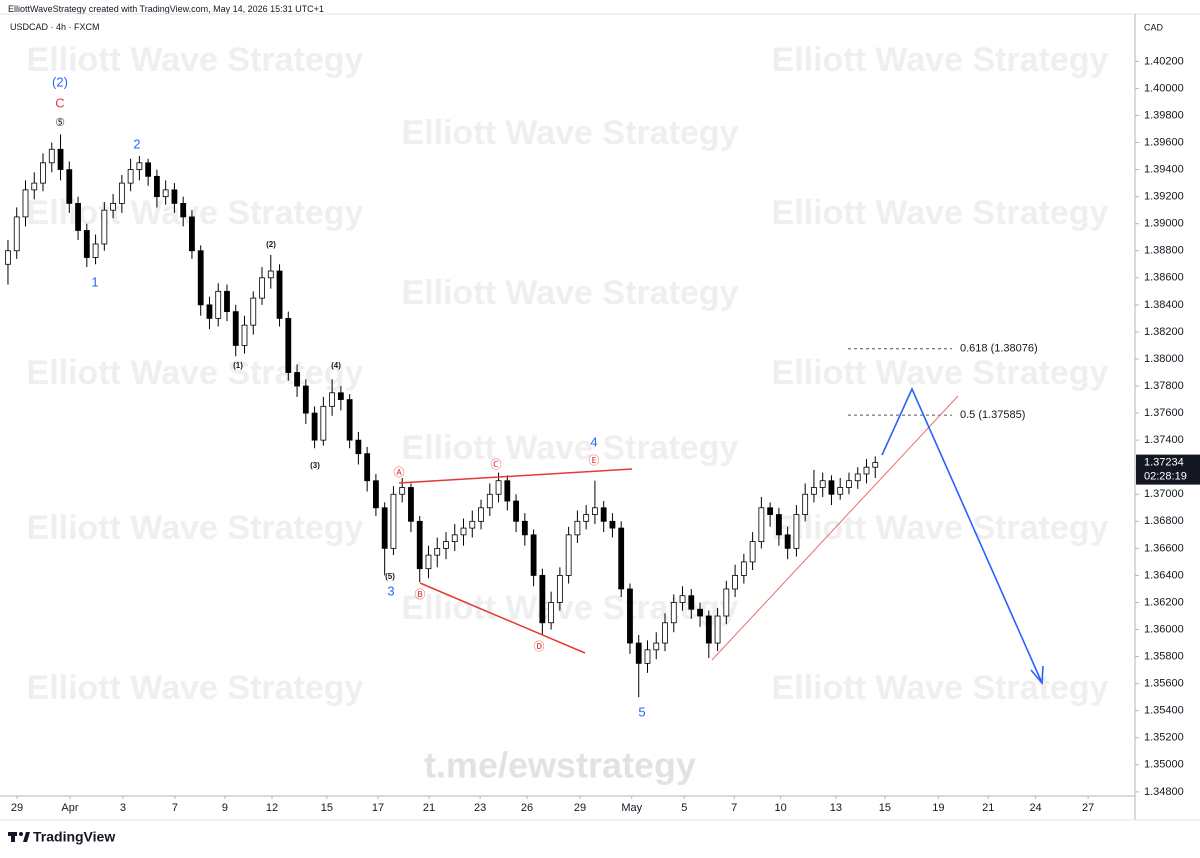 This screenshot has width=1200, height=858. Describe the element at coordinates (1164, 251) in the screenshot. I see `y-tick-label: 1.38800` at that location.